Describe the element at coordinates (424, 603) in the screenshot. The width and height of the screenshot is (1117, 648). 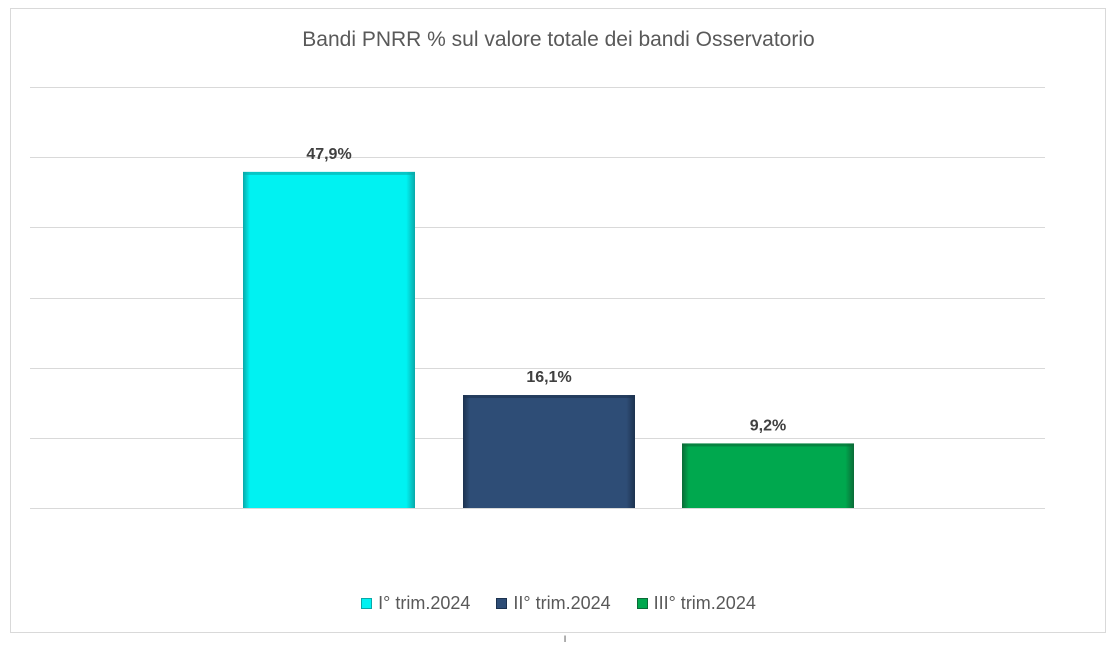
I see `legend-label-1: I° trim.2024` at that location.